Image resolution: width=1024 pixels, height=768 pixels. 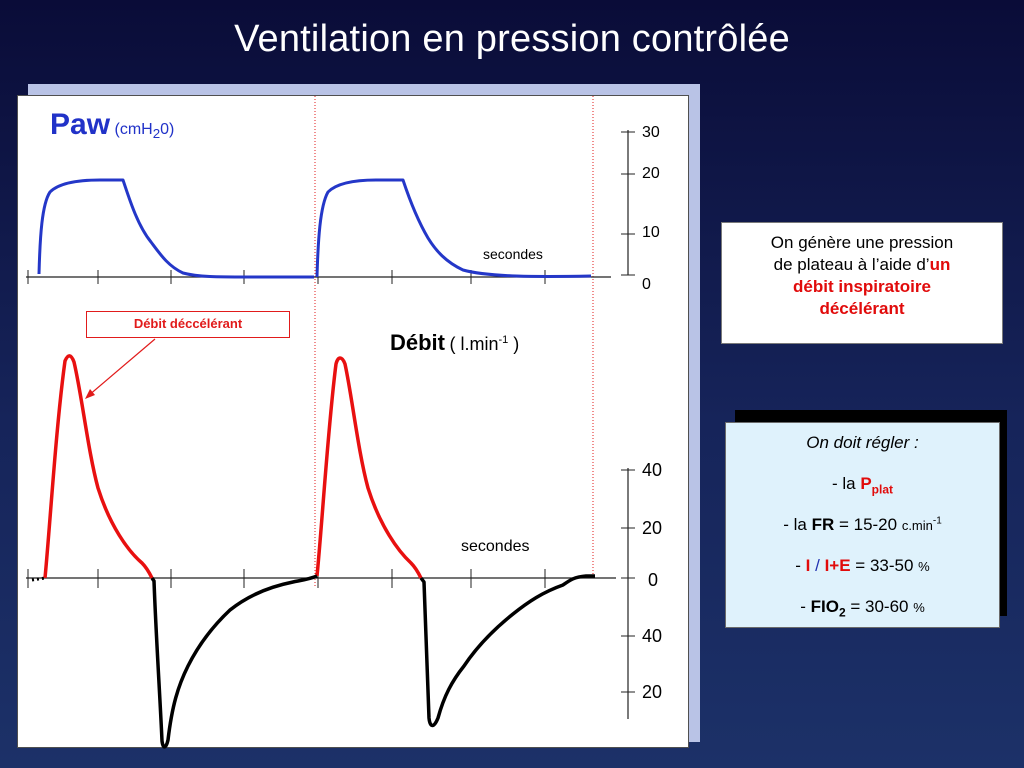 What do you see at coordinates (628, 581) in the screenshot?
I see `flow-value-ticks` at bounding box center [628, 581].